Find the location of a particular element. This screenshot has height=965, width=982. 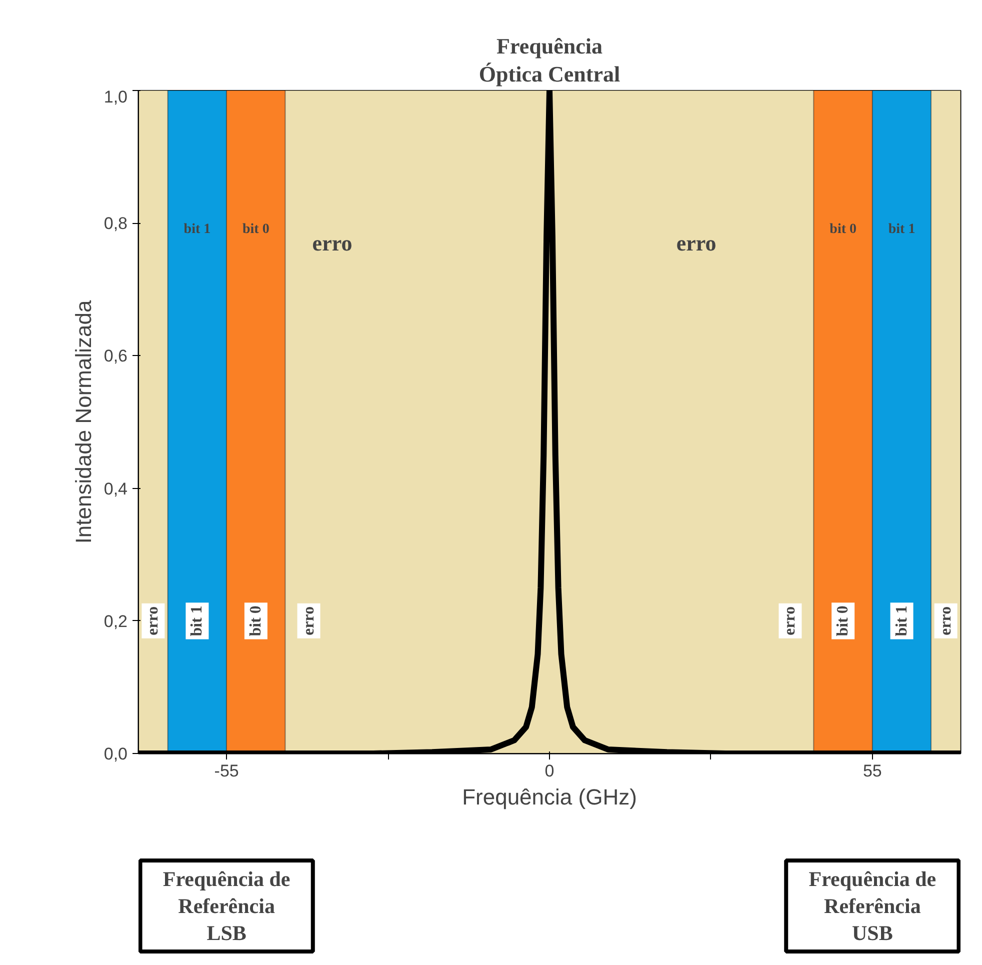

text: Frequência de Referência USB is located at coordinates (872, 906).